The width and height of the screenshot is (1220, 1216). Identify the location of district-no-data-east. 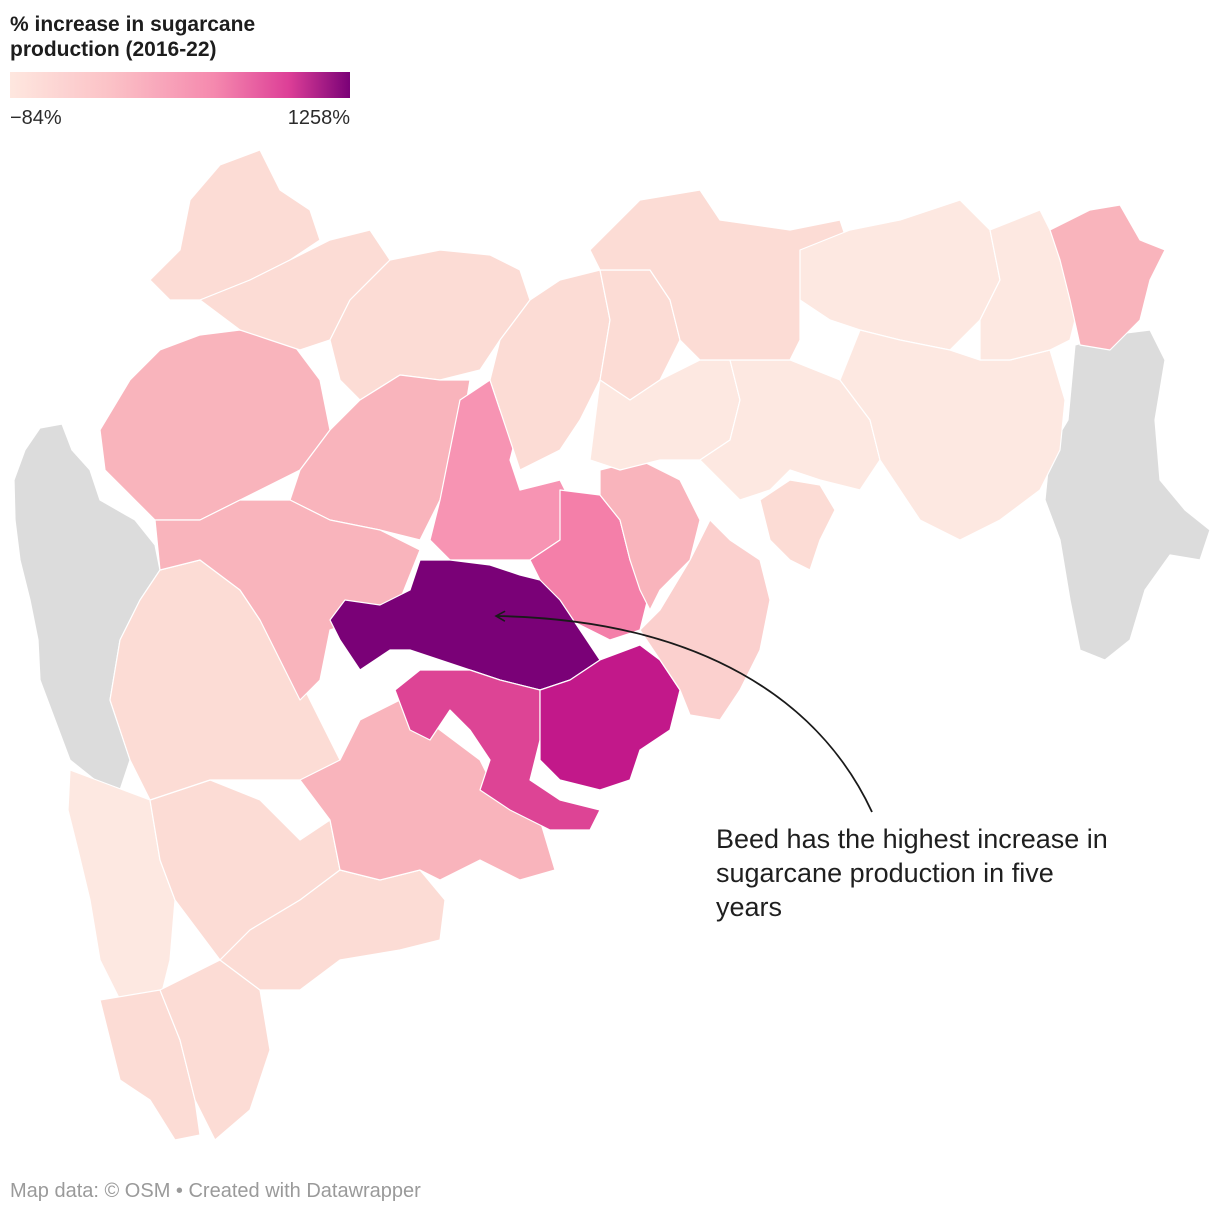
(1127, 495).